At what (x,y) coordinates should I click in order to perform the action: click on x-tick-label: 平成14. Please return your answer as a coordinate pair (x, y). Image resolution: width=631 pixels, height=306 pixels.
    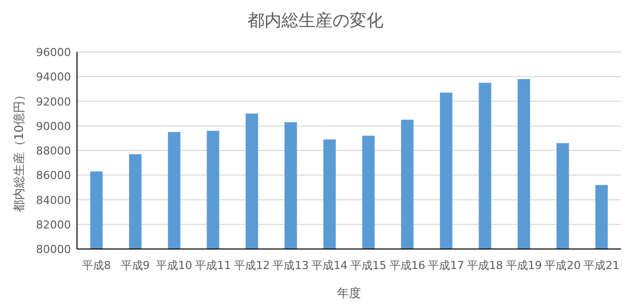
    Looking at the image, I should click on (330, 265).